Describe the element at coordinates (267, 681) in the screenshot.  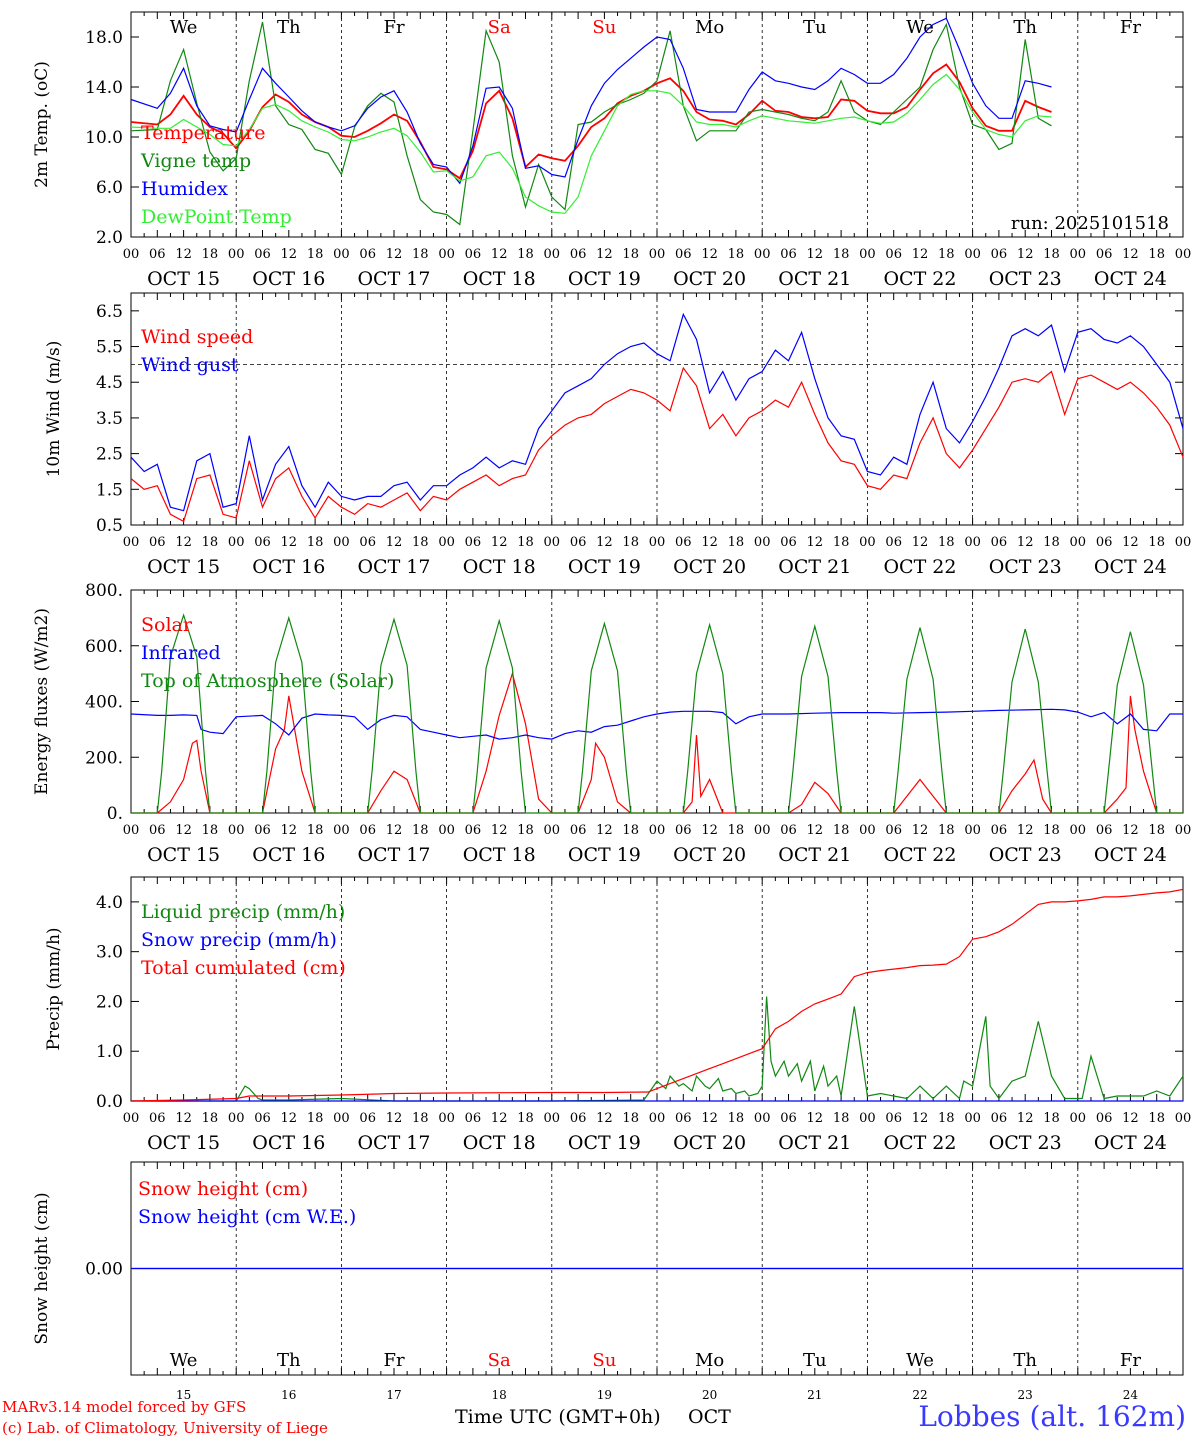
I see `legend-entry: Top of Atmosphere (Solar)` at that location.